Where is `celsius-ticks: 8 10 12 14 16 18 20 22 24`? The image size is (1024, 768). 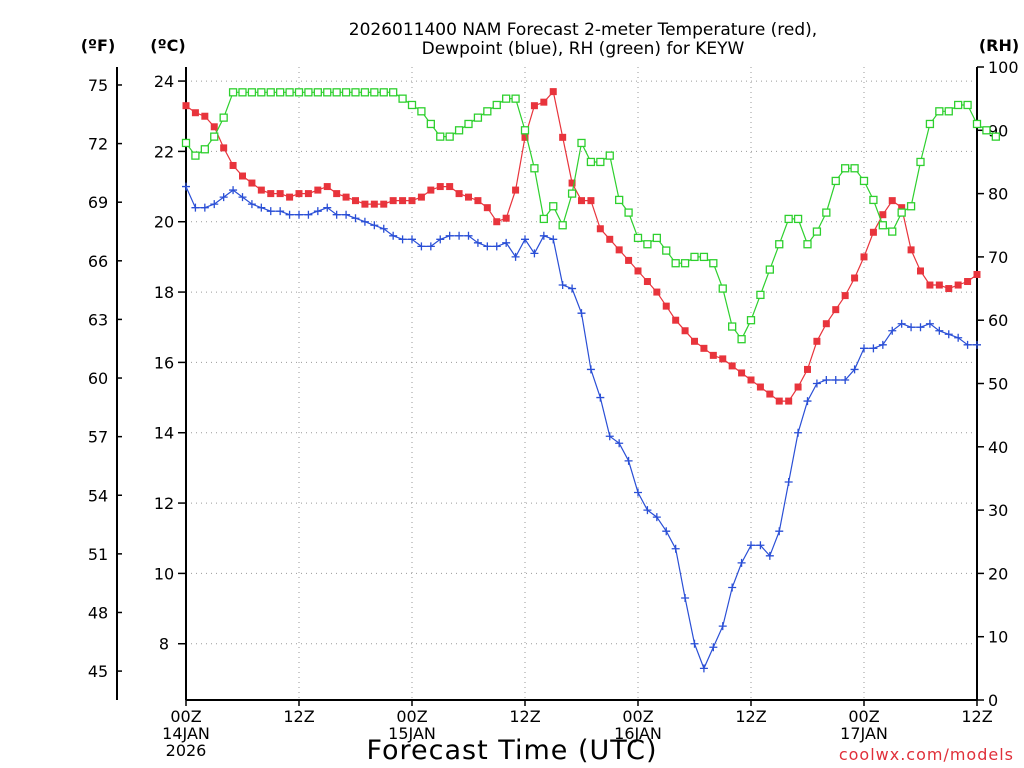
celsius-ticks: 8 10 12 14 16 18 20 22 24 is located at coordinates (170, 363).